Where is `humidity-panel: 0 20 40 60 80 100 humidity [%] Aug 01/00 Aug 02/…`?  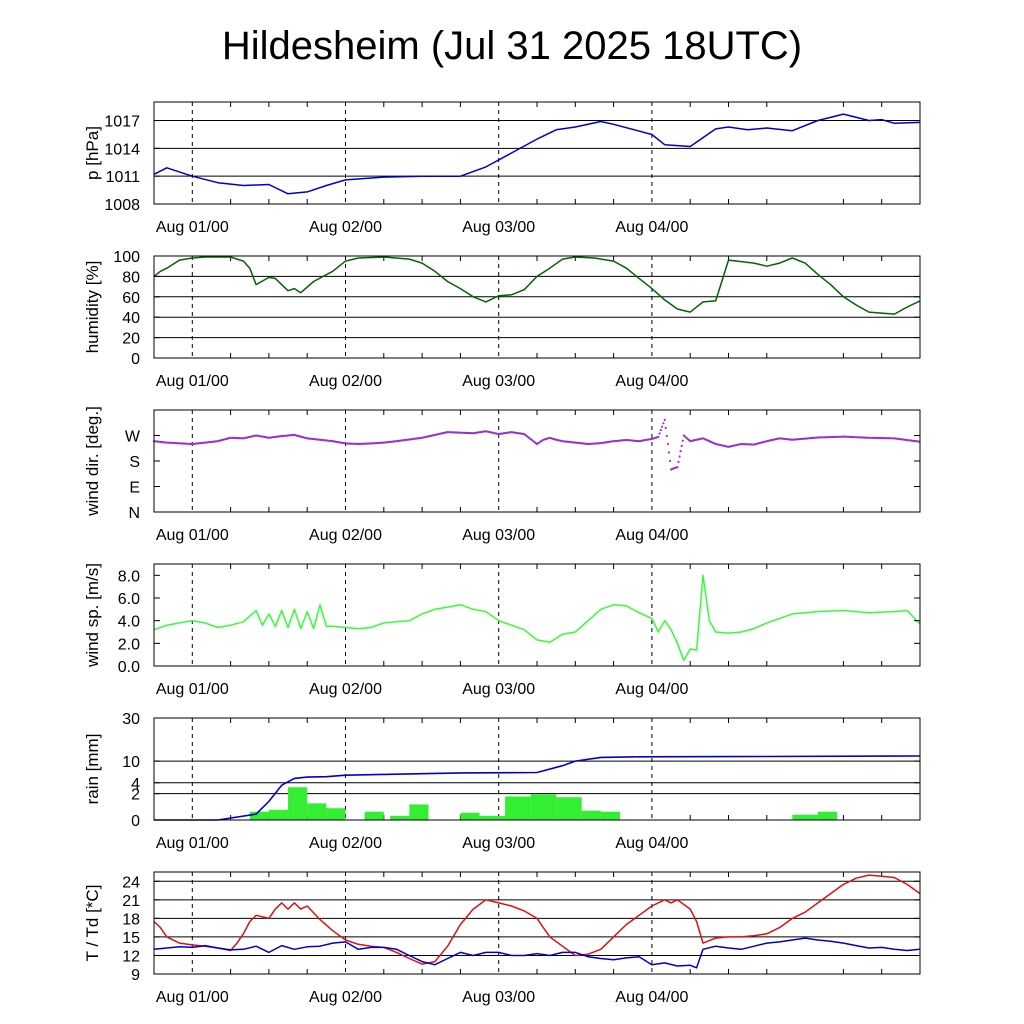
humidity-panel: 0 20 40 60 80 100 humidity [%] Aug 01/00 Aug 02/… is located at coordinates (502, 319).